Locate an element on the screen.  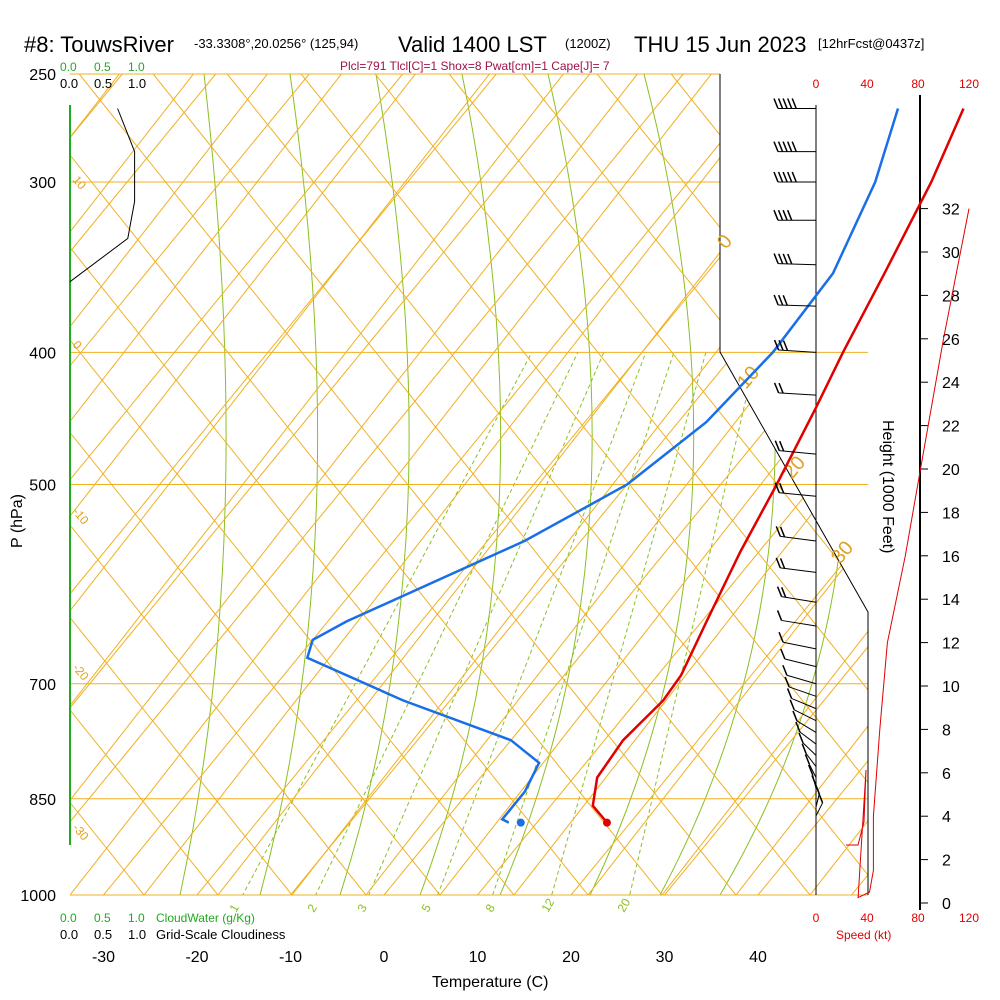
speed-tick-label-bottom: 0 is located at coordinates (816, 918).